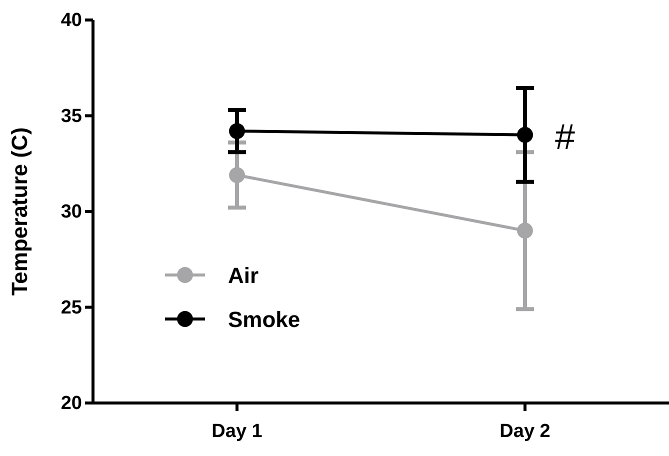 This screenshot has width=669, height=456. I want to click on y-axis-title: Temperature (C), so click(19, 211).